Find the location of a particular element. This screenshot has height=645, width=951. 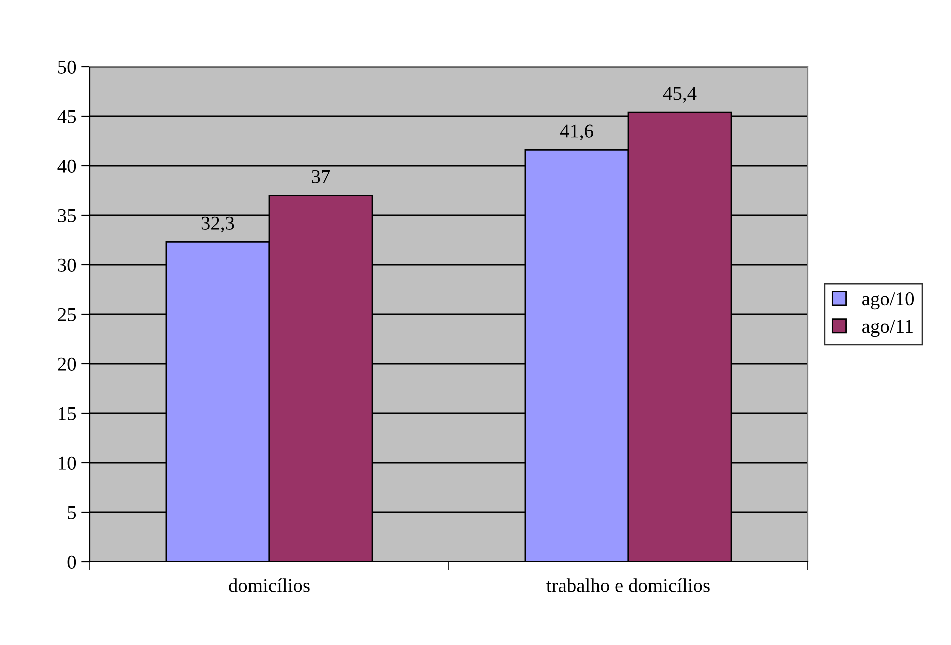

y-tick-label: 30 is located at coordinates (67, 265).